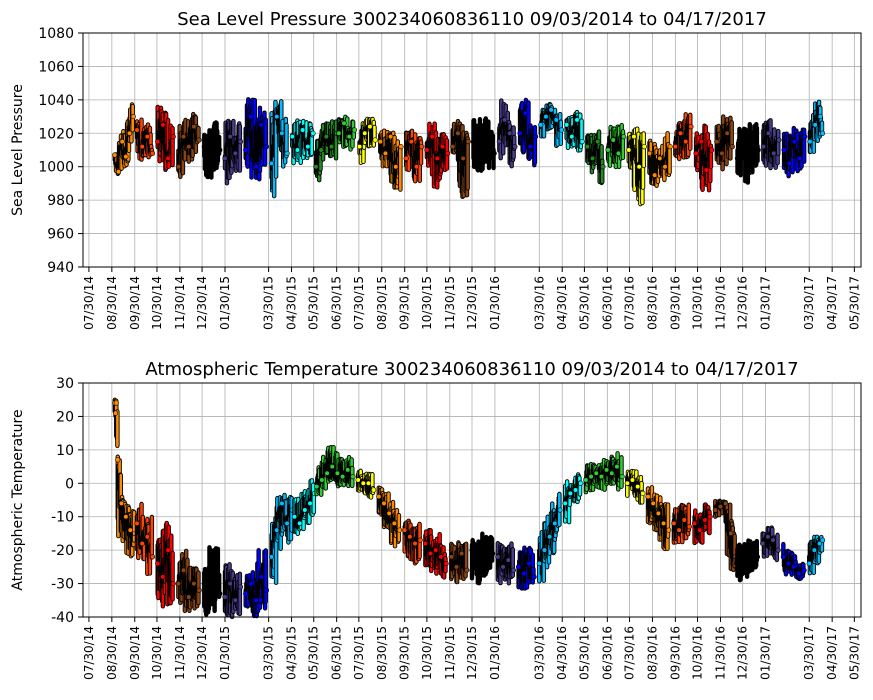  What do you see at coordinates (157, 303) in the screenshot?
I see `sea-level-pressure-xtick-label: 10/30/14` at bounding box center [157, 303].